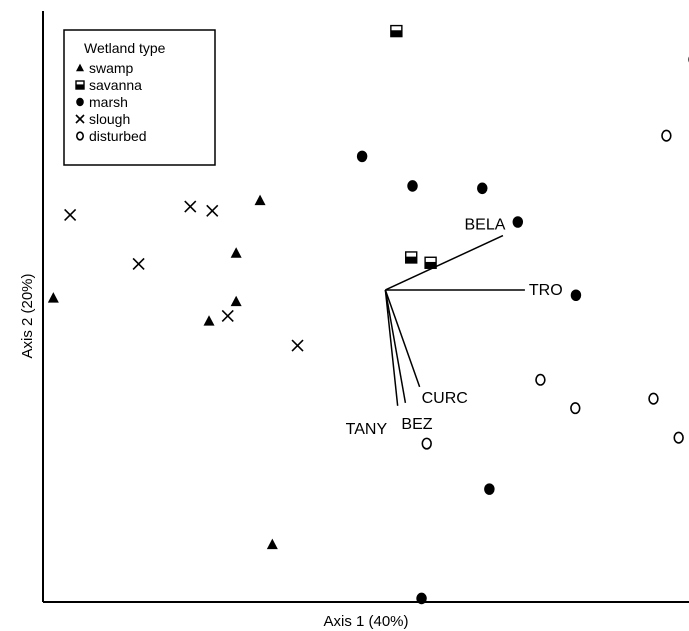  I want to click on legend-box, so click(139, 97).